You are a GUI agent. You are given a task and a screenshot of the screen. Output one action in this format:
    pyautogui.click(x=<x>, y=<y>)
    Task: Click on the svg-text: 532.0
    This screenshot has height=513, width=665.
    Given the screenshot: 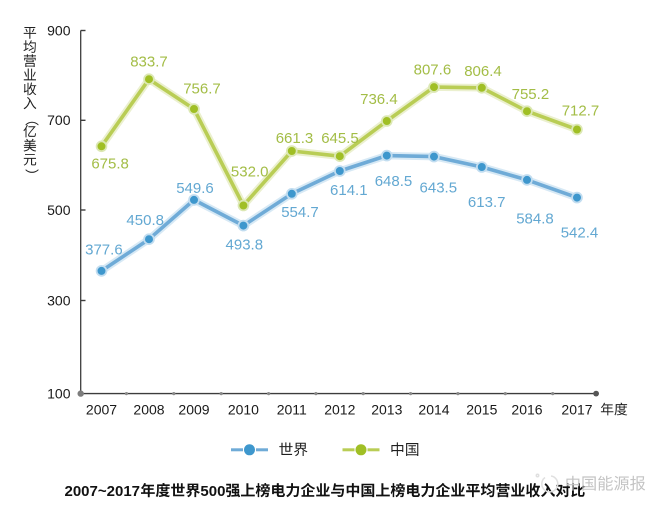 What is the action you would take?
    pyautogui.click(x=250, y=171)
    